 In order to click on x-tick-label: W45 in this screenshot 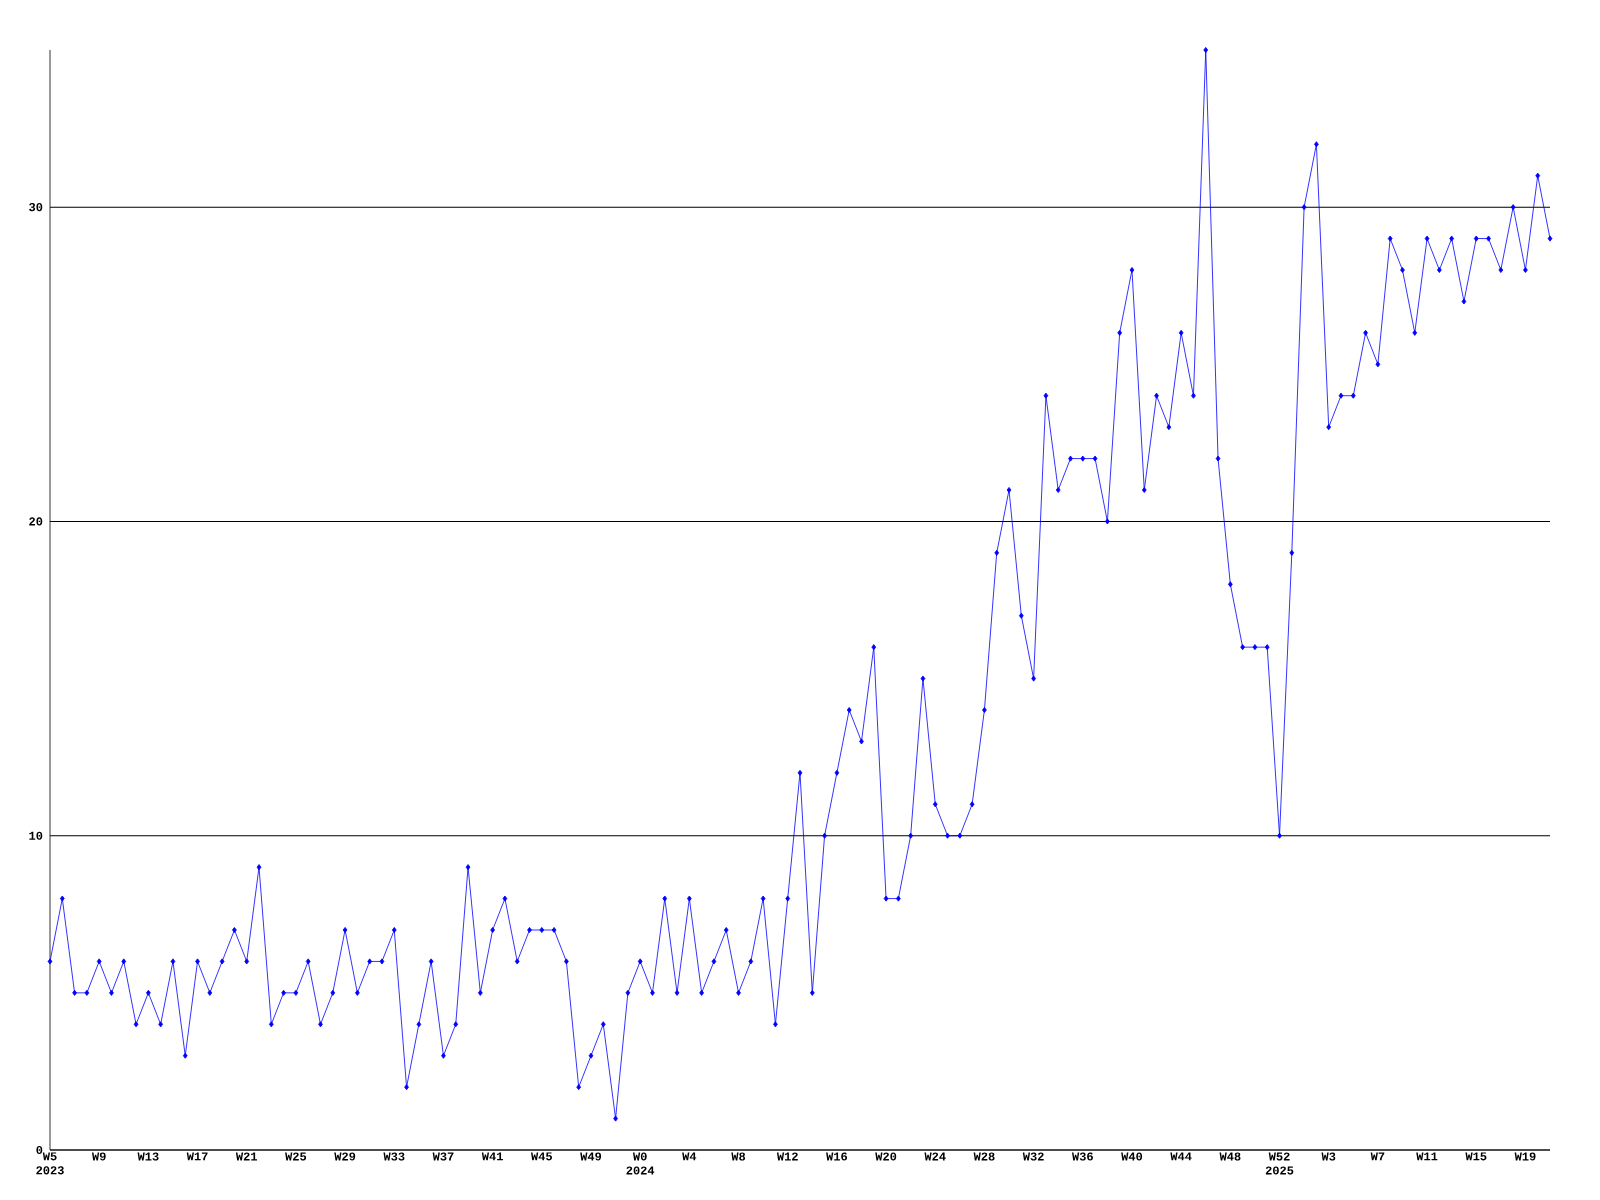, I will do `click(541, 1156)`.